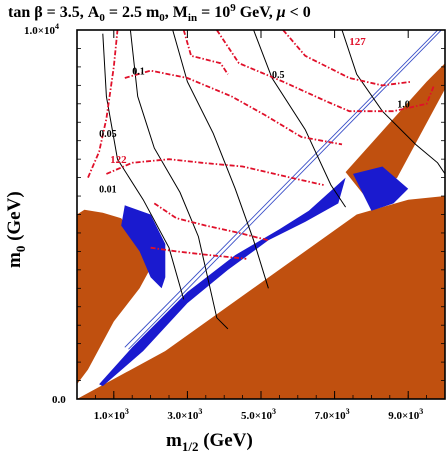  I want to click on excluded-region-upper-band, so click(395, 131).